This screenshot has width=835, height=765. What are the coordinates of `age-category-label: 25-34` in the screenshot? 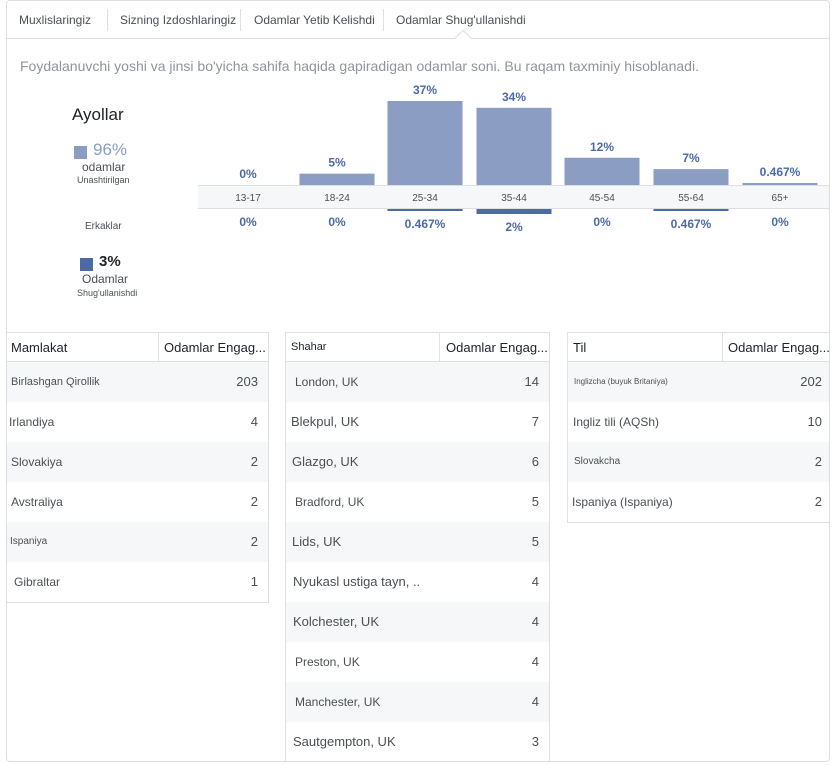 It's located at (425, 198).